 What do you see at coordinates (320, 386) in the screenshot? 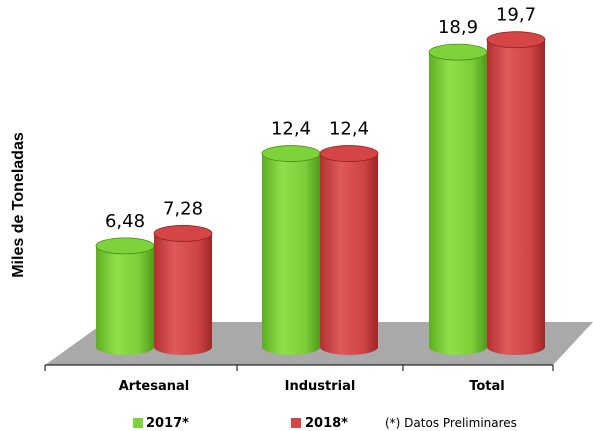
I see `category-label: Industrial` at bounding box center [320, 386].